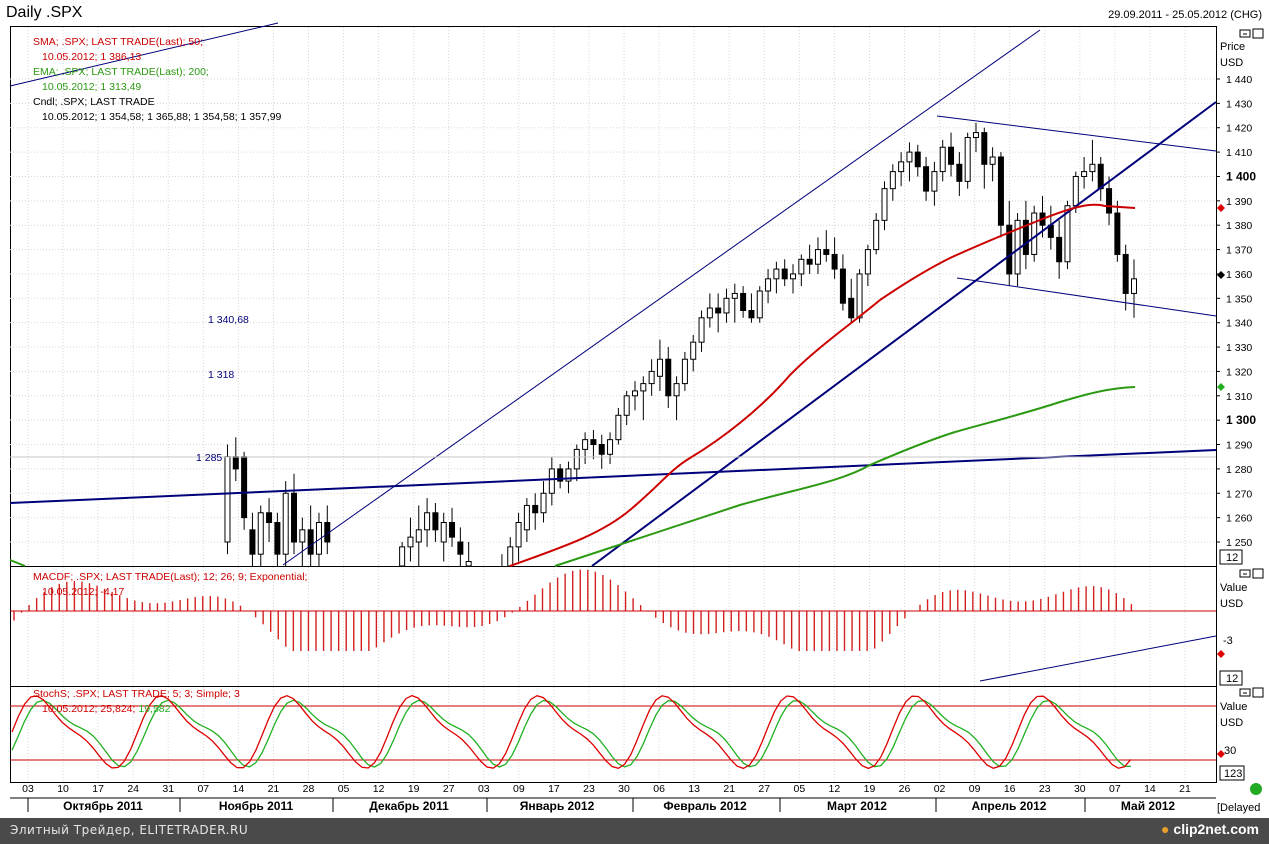 The image size is (1269, 844). I want to click on price-axis-unit: USD, so click(1231, 63).